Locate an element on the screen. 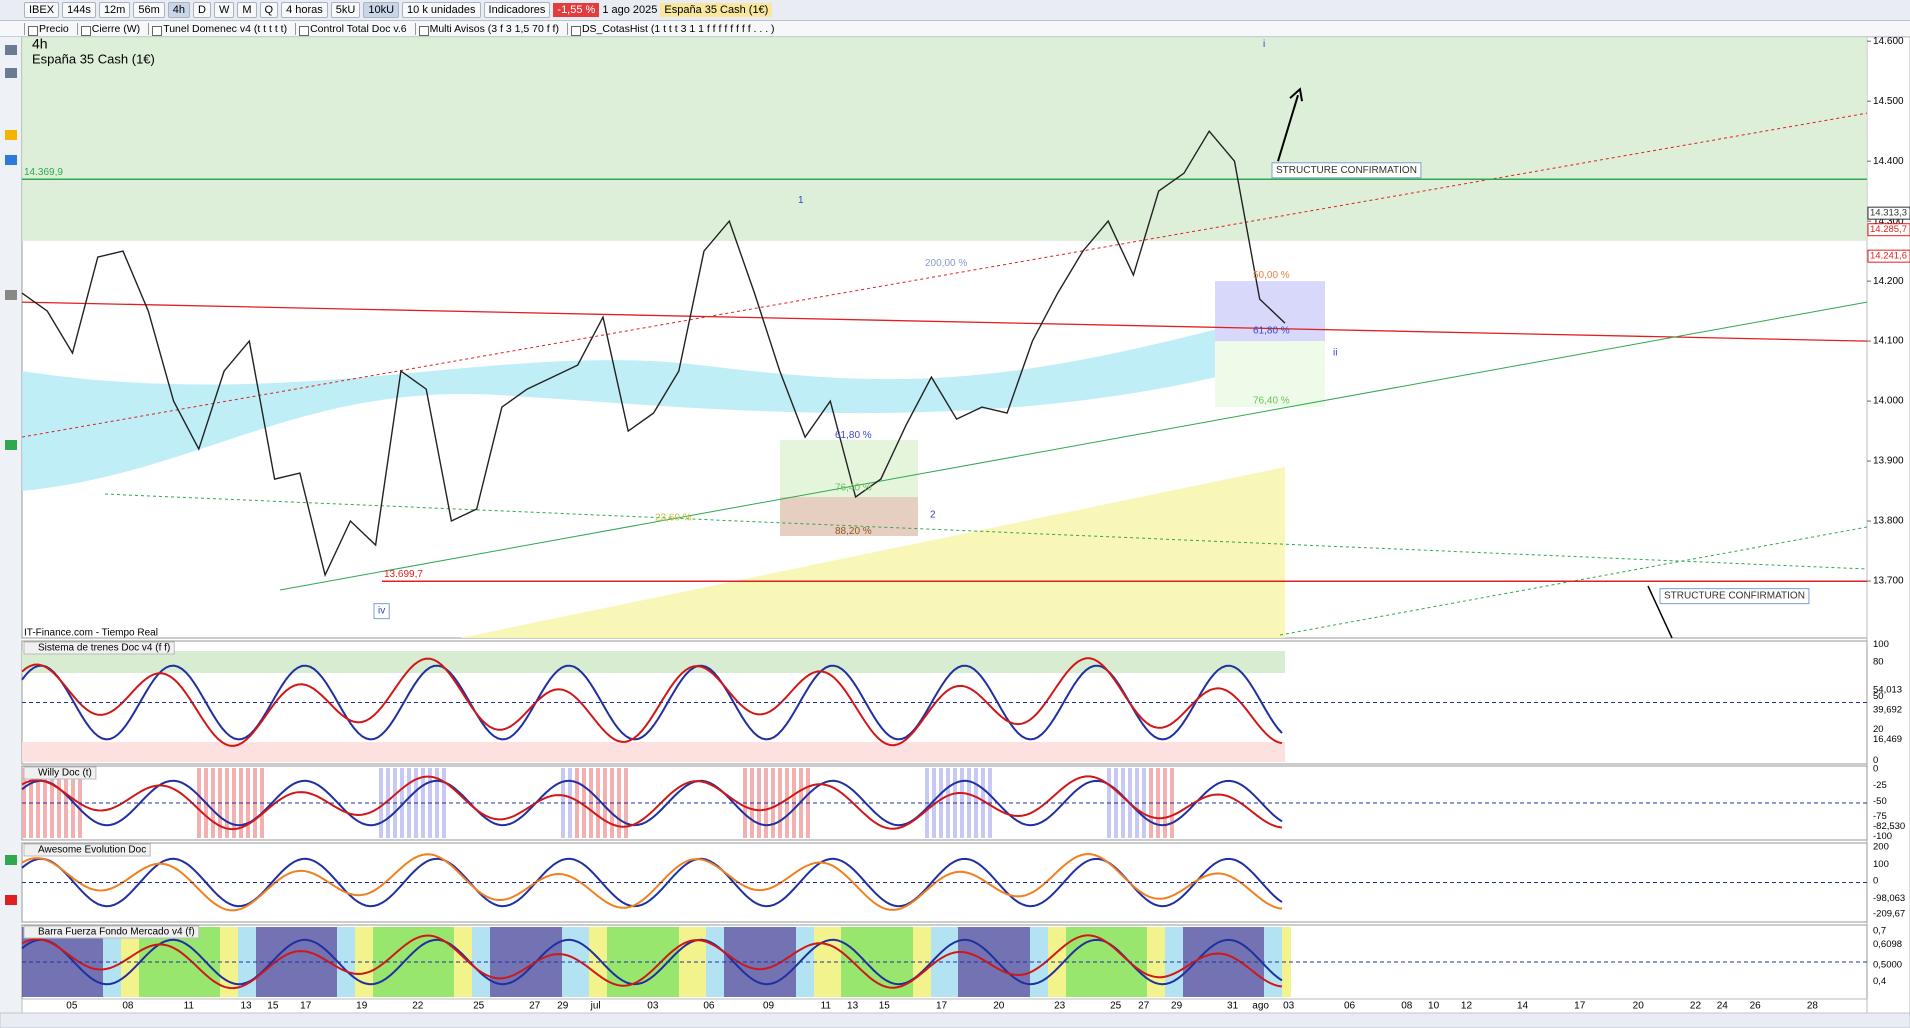 This screenshot has width=1910, height=1028. annotation: STRUCTURE CONFIRMATION is located at coordinates (1734, 596).